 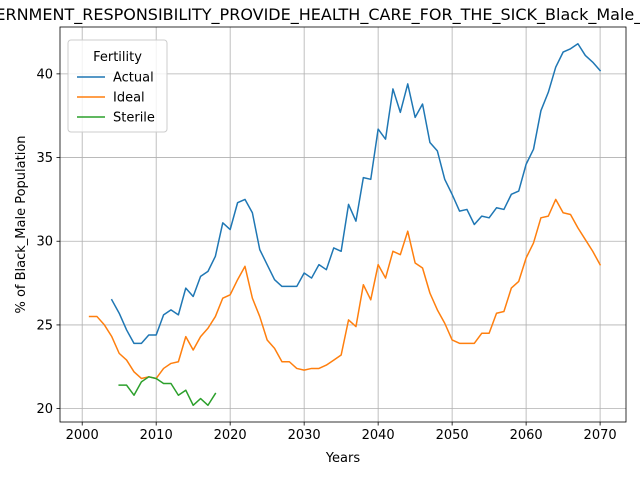 I want to click on legend-label: Actual, so click(x=133, y=78).